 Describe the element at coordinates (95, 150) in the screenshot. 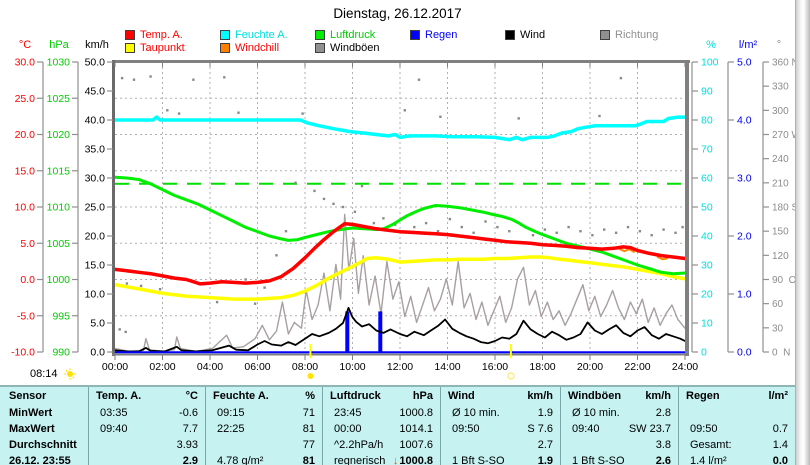

I see `svg-text: 35.0` at that location.